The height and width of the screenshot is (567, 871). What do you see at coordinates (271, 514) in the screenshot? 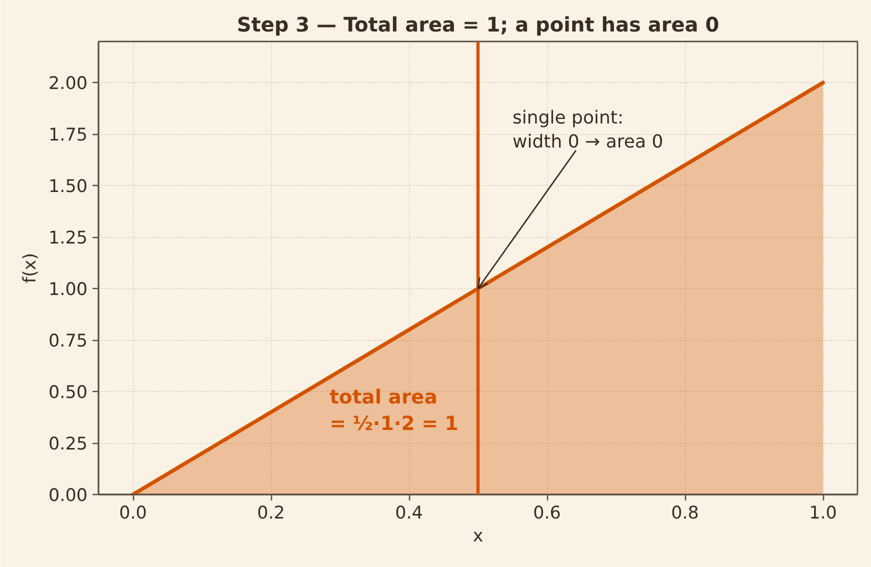
I see `x-tick-label: 0.2` at bounding box center [271, 514].